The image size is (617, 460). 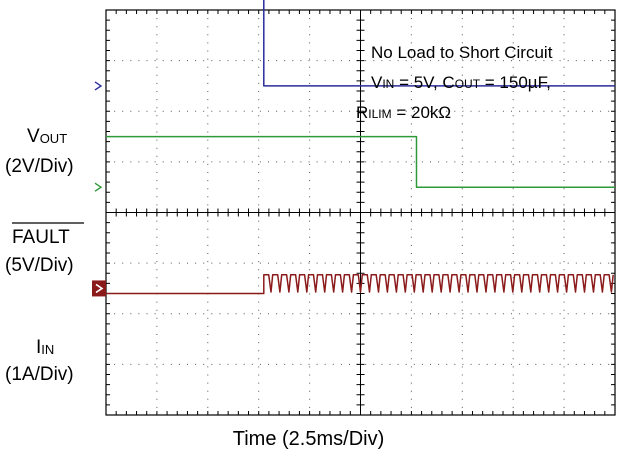 I want to click on ref-marker-iin, so click(x=99, y=288).